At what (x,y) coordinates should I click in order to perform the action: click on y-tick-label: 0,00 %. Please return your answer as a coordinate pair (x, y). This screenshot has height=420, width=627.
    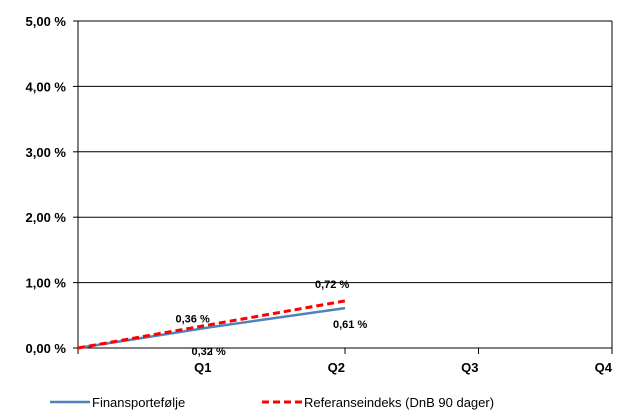
    Looking at the image, I should click on (46, 348).